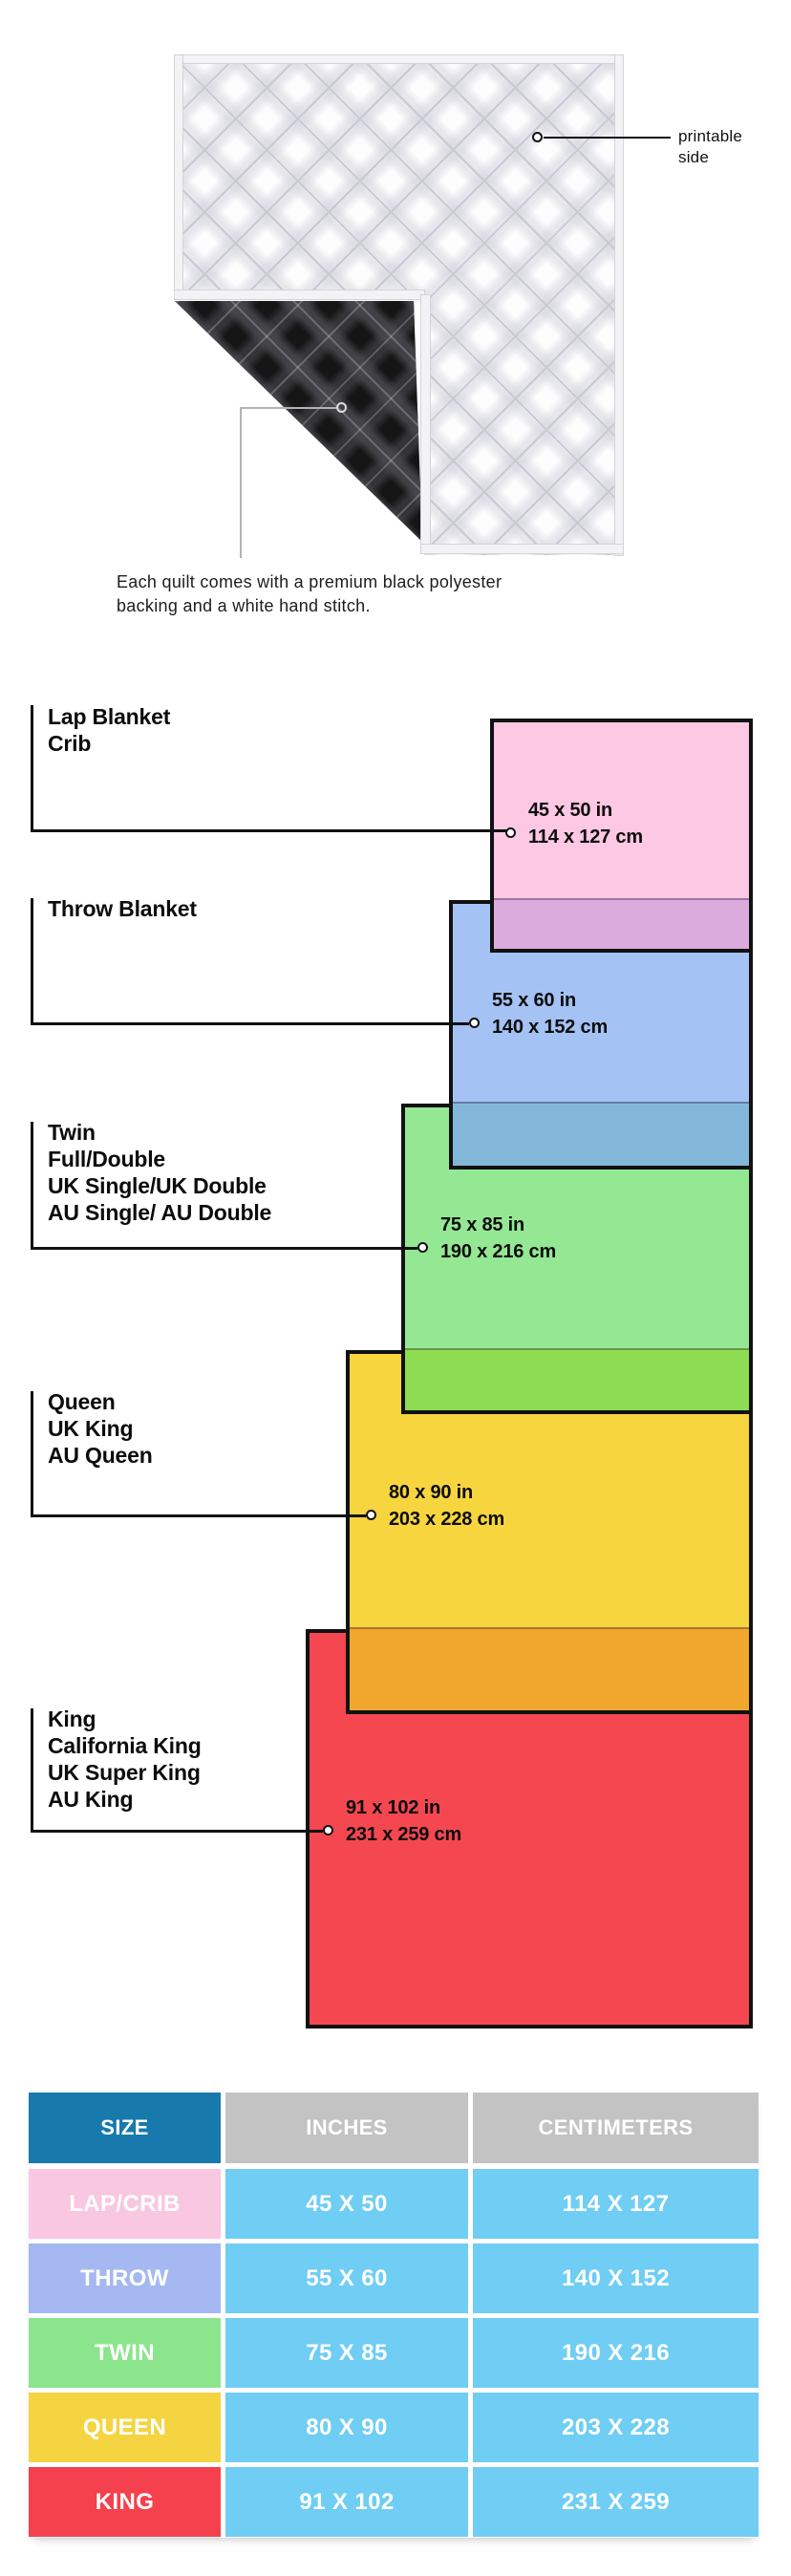  I want to click on table-row-twin: TWIN 75 X 85 190 X 216, so click(394, 2353).